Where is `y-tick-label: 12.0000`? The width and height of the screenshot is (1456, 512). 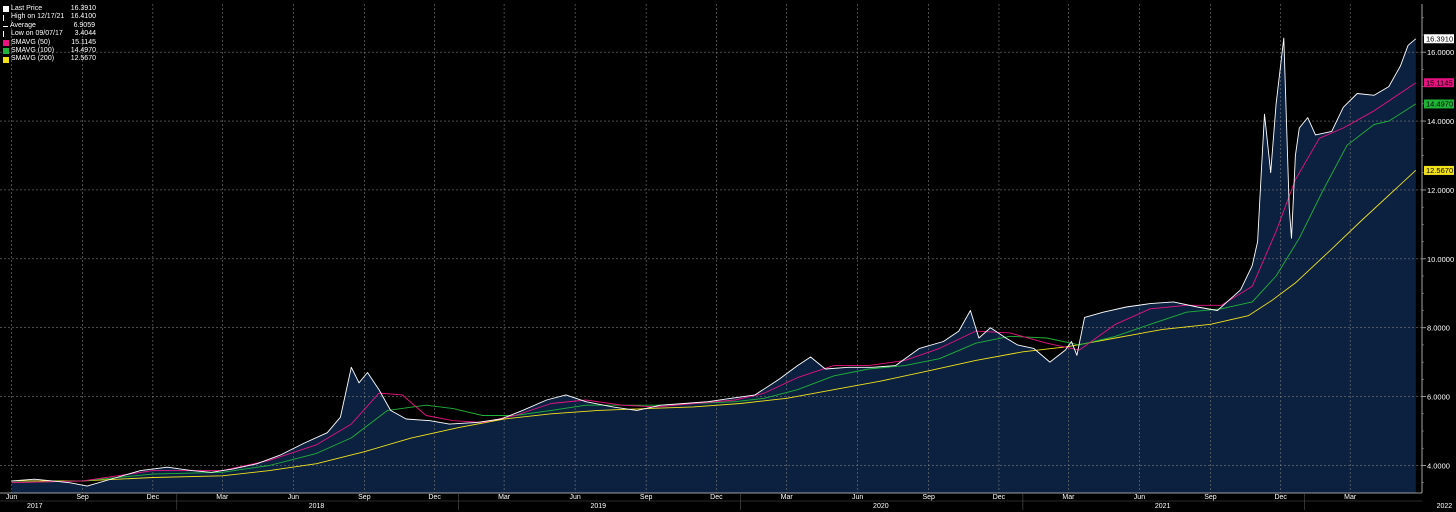 y-tick-label: 12.0000 is located at coordinates (1440, 190).